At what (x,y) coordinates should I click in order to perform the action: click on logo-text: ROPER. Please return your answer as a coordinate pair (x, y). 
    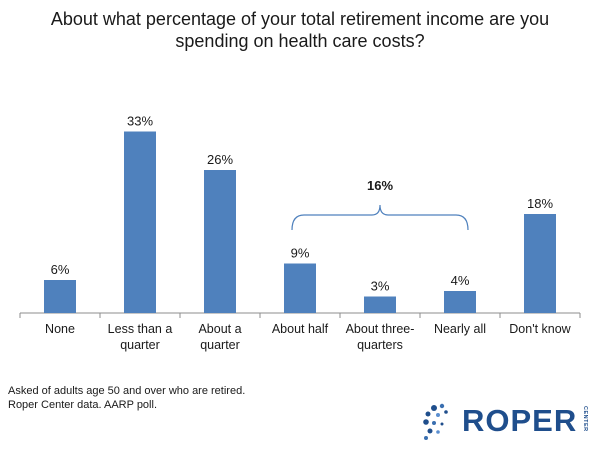
    Looking at the image, I should click on (520, 420).